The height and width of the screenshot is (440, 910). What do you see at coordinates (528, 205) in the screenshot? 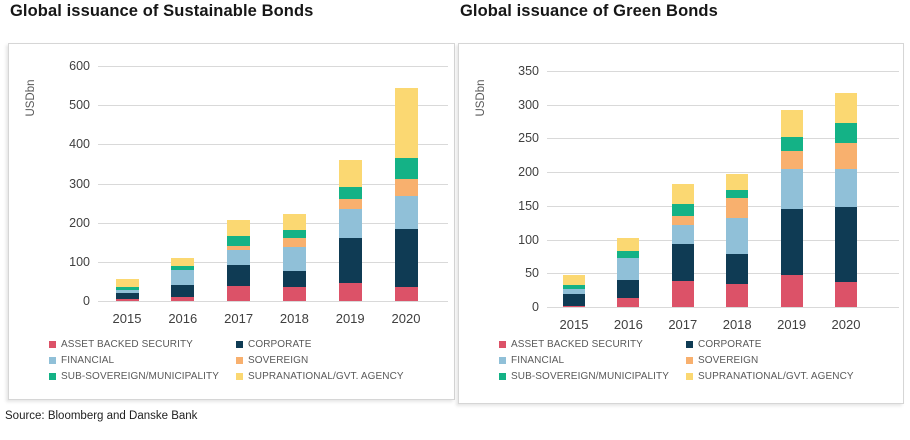
I see `y-axis-tick-label: 150` at bounding box center [528, 205].